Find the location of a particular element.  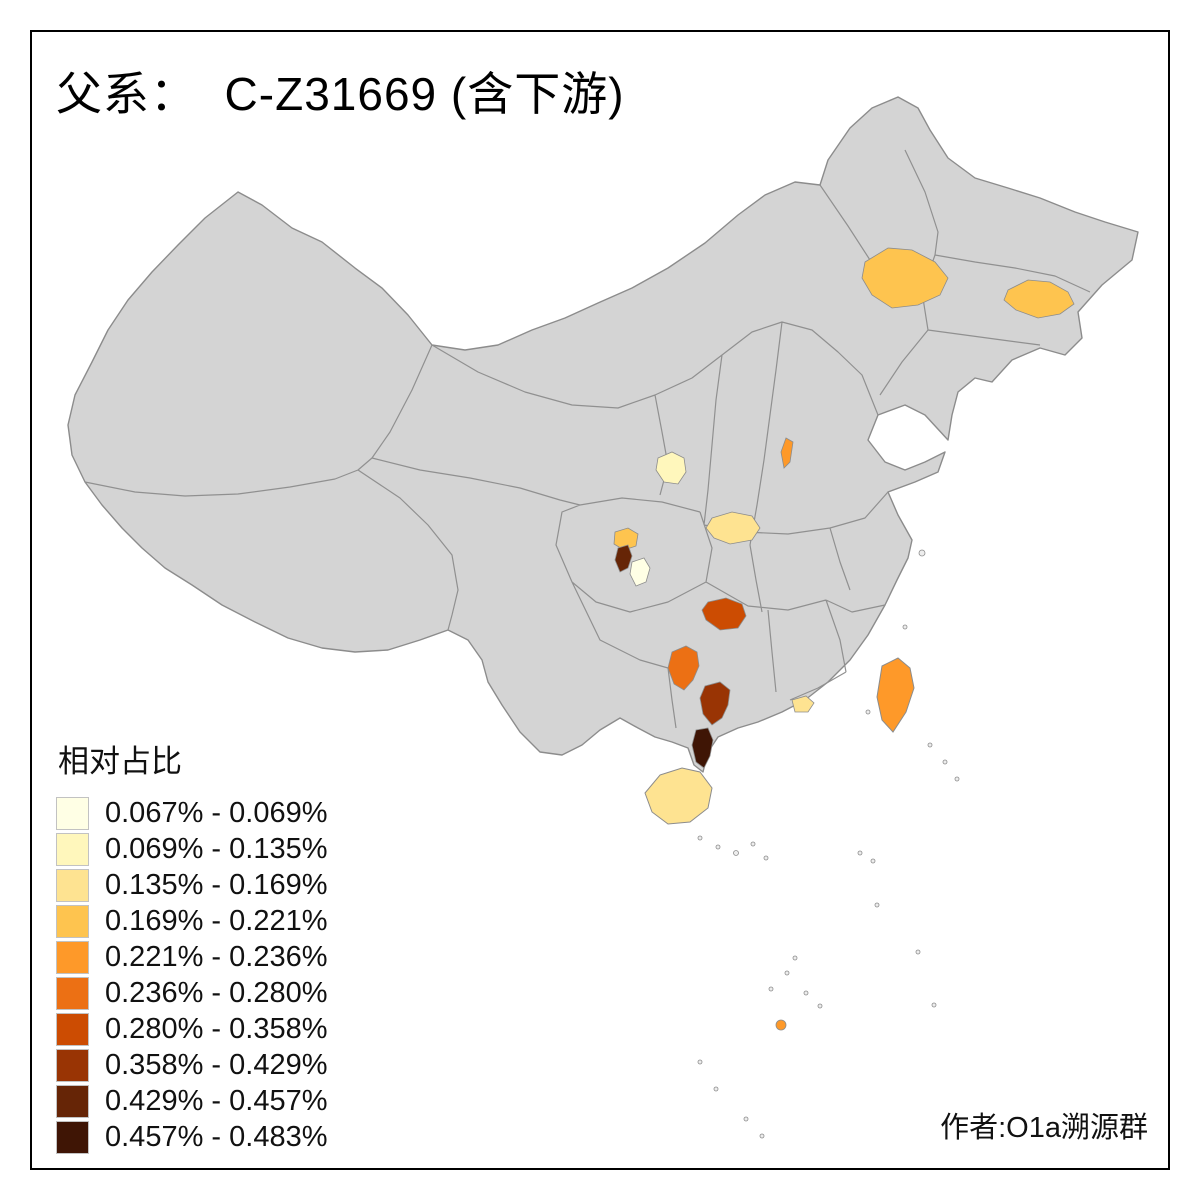

region-guangdong-coast is located at coordinates (803, 704).